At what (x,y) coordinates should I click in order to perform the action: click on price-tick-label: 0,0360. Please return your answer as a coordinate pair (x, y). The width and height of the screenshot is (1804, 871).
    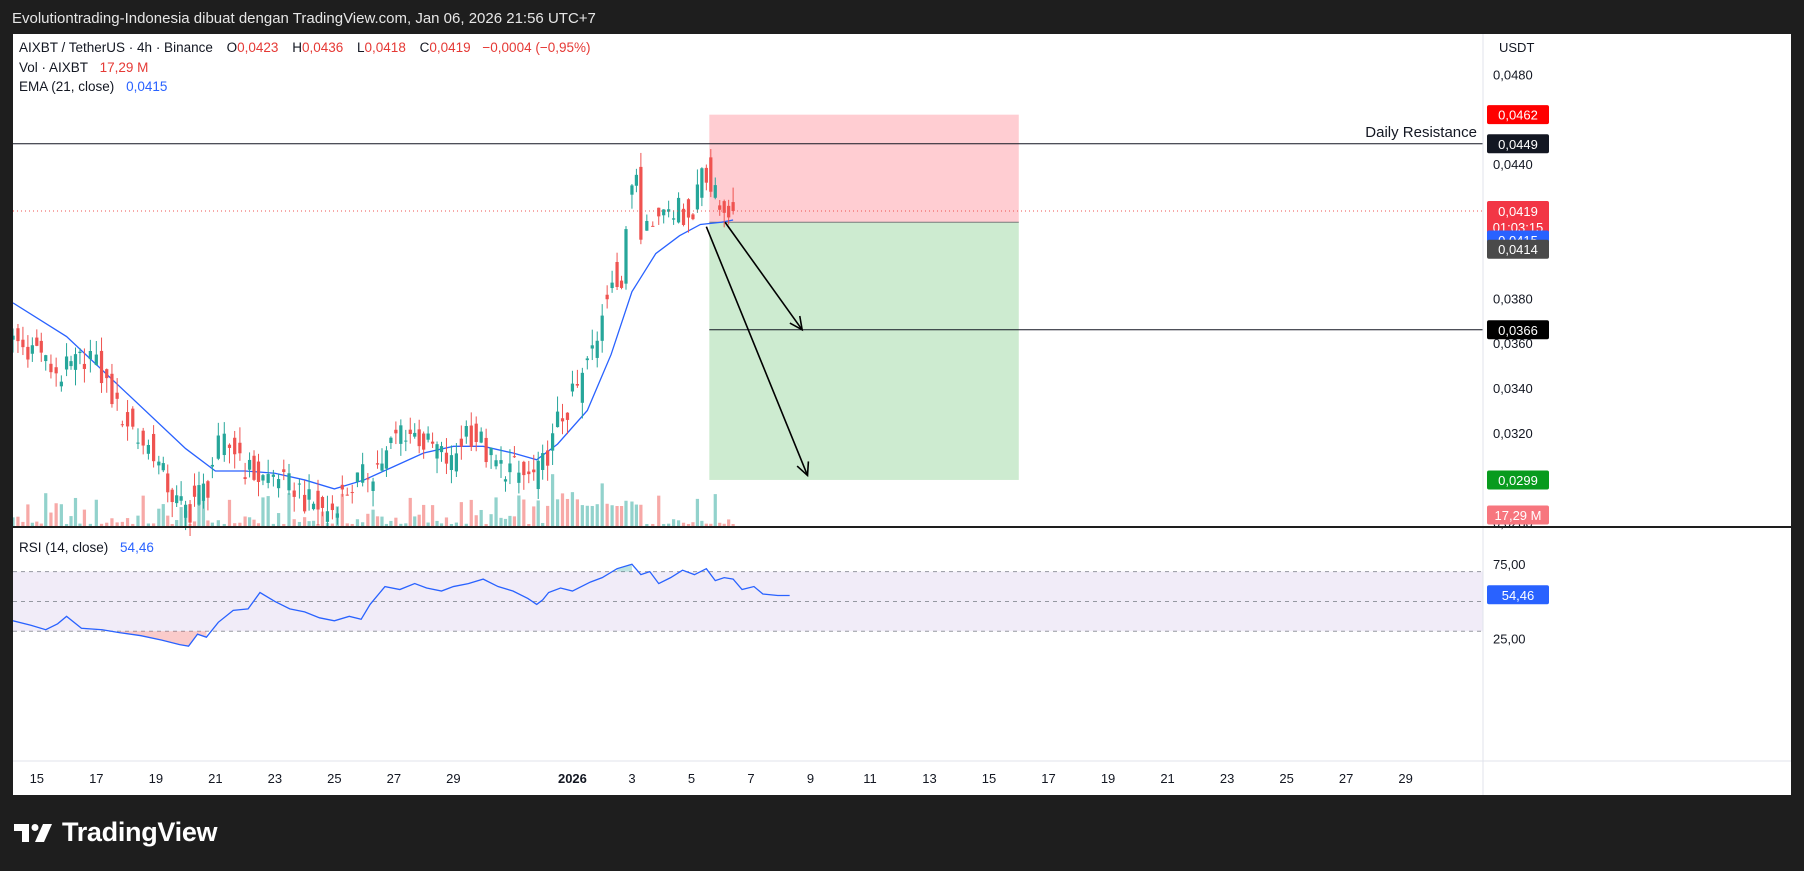
    Looking at the image, I should click on (1513, 343).